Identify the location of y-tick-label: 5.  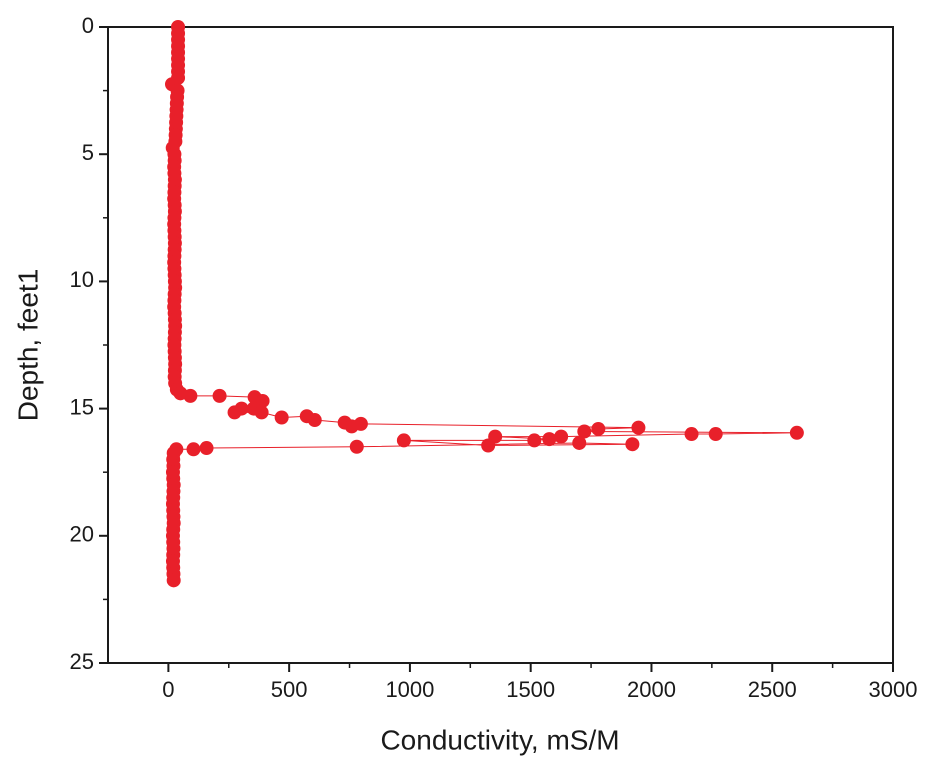
(88, 152).